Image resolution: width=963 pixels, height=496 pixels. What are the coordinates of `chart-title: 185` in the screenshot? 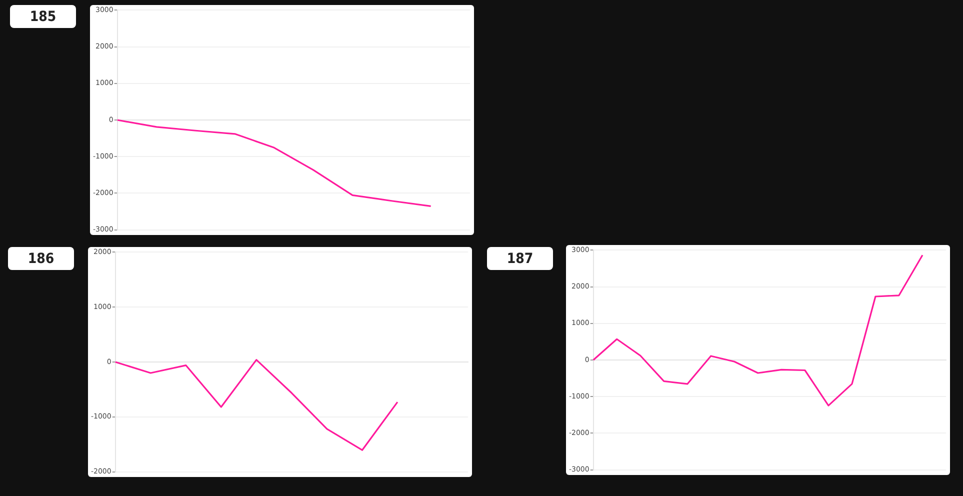 It's located at (43, 16).